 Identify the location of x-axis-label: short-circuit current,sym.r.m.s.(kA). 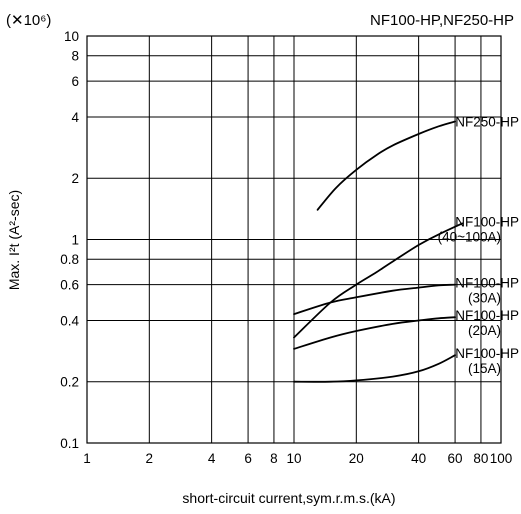
(288, 498).